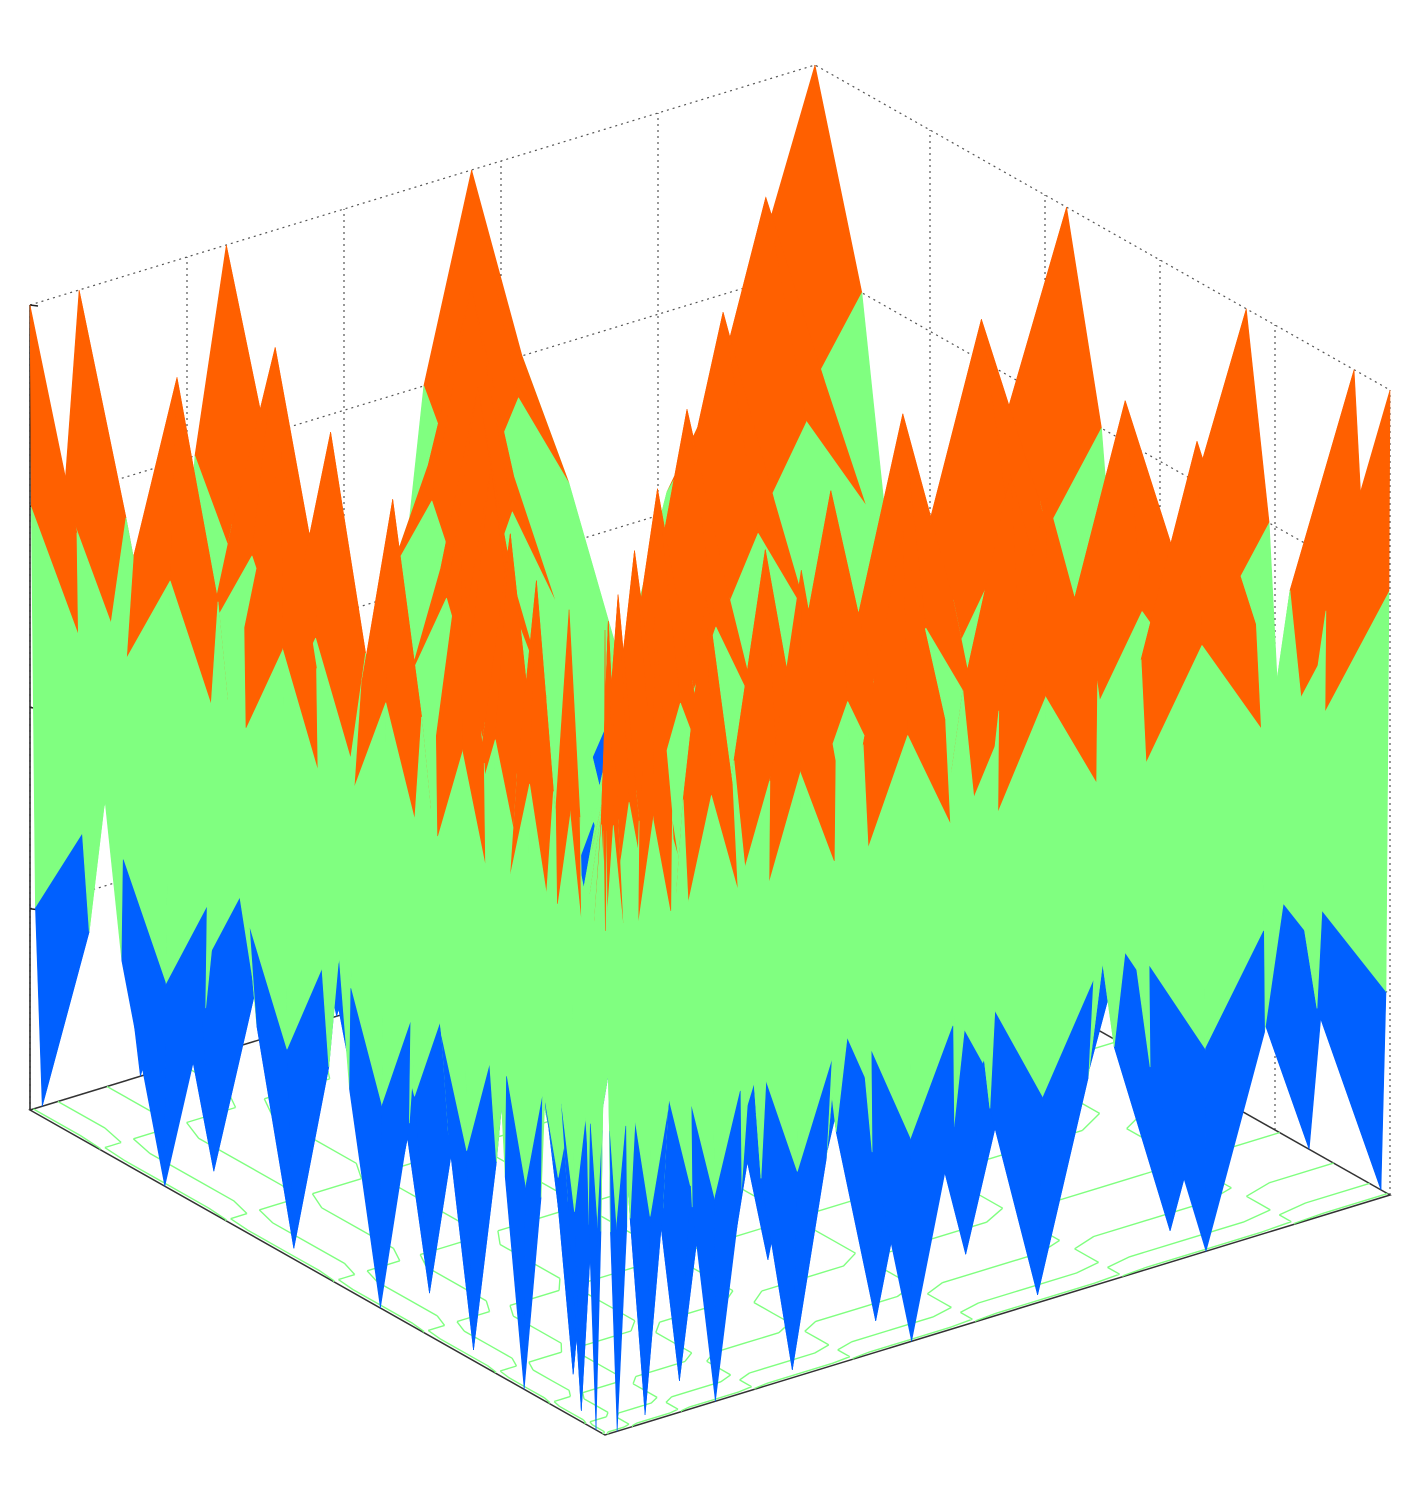 The image size is (1415, 1510). I want to click on z-tick, so click(34, 305).